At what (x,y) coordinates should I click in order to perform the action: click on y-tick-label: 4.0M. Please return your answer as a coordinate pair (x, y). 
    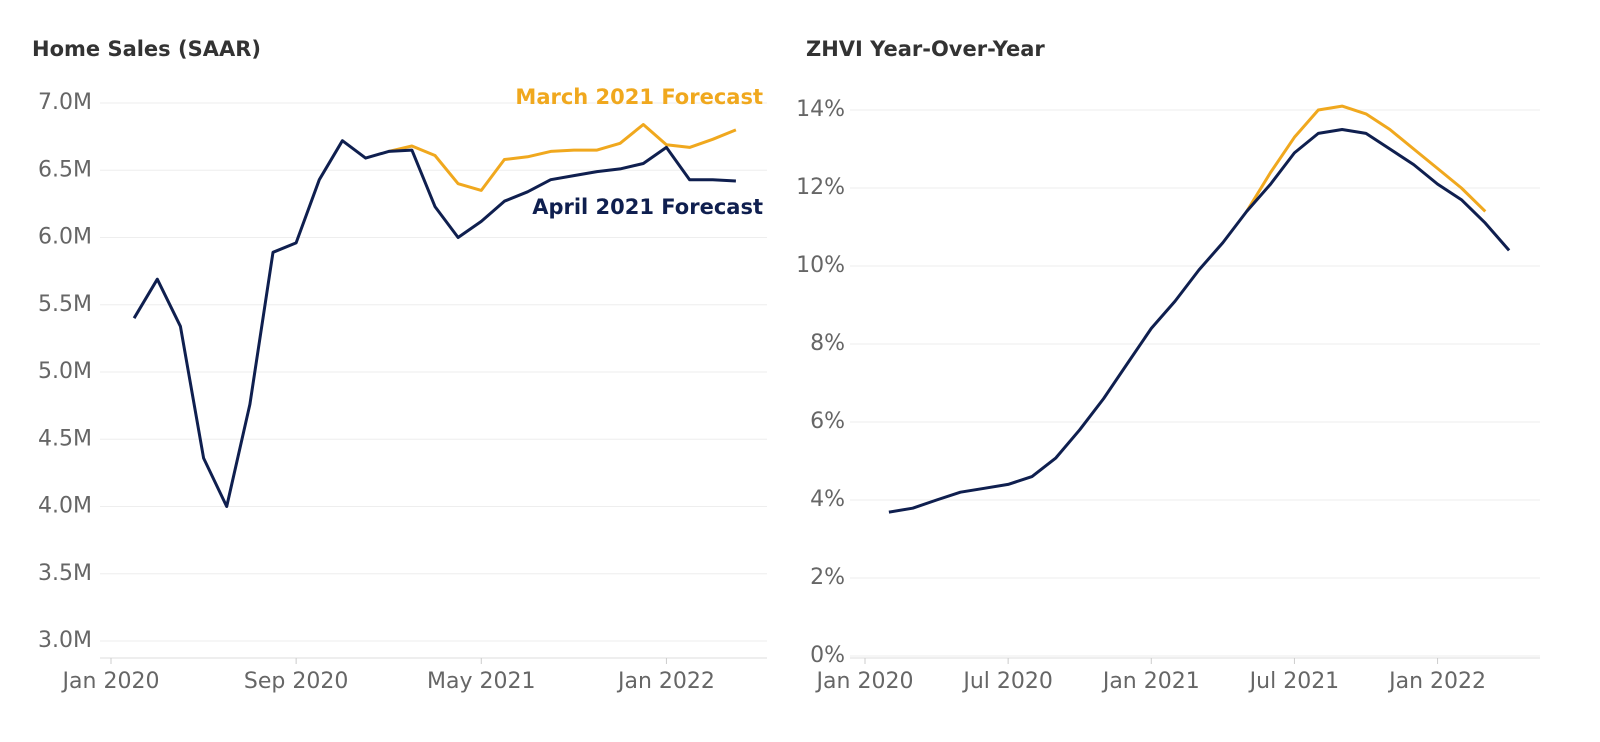
    Looking at the image, I should click on (65, 506).